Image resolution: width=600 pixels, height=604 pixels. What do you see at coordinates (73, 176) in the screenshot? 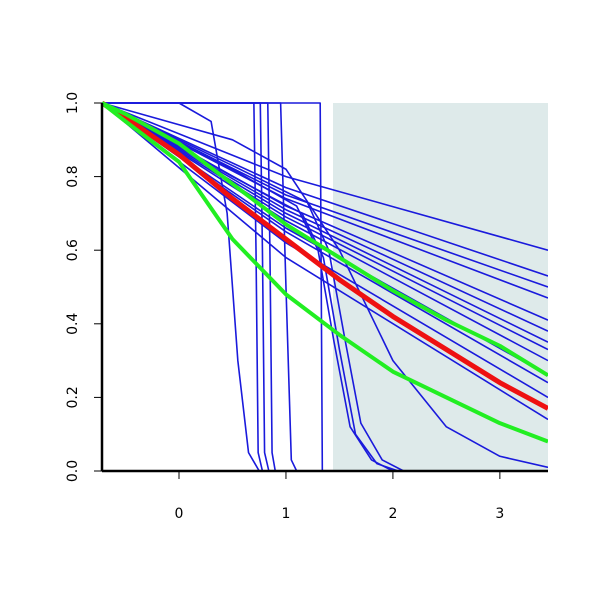
I see `y-tick-label: 0.8` at bounding box center [73, 176].